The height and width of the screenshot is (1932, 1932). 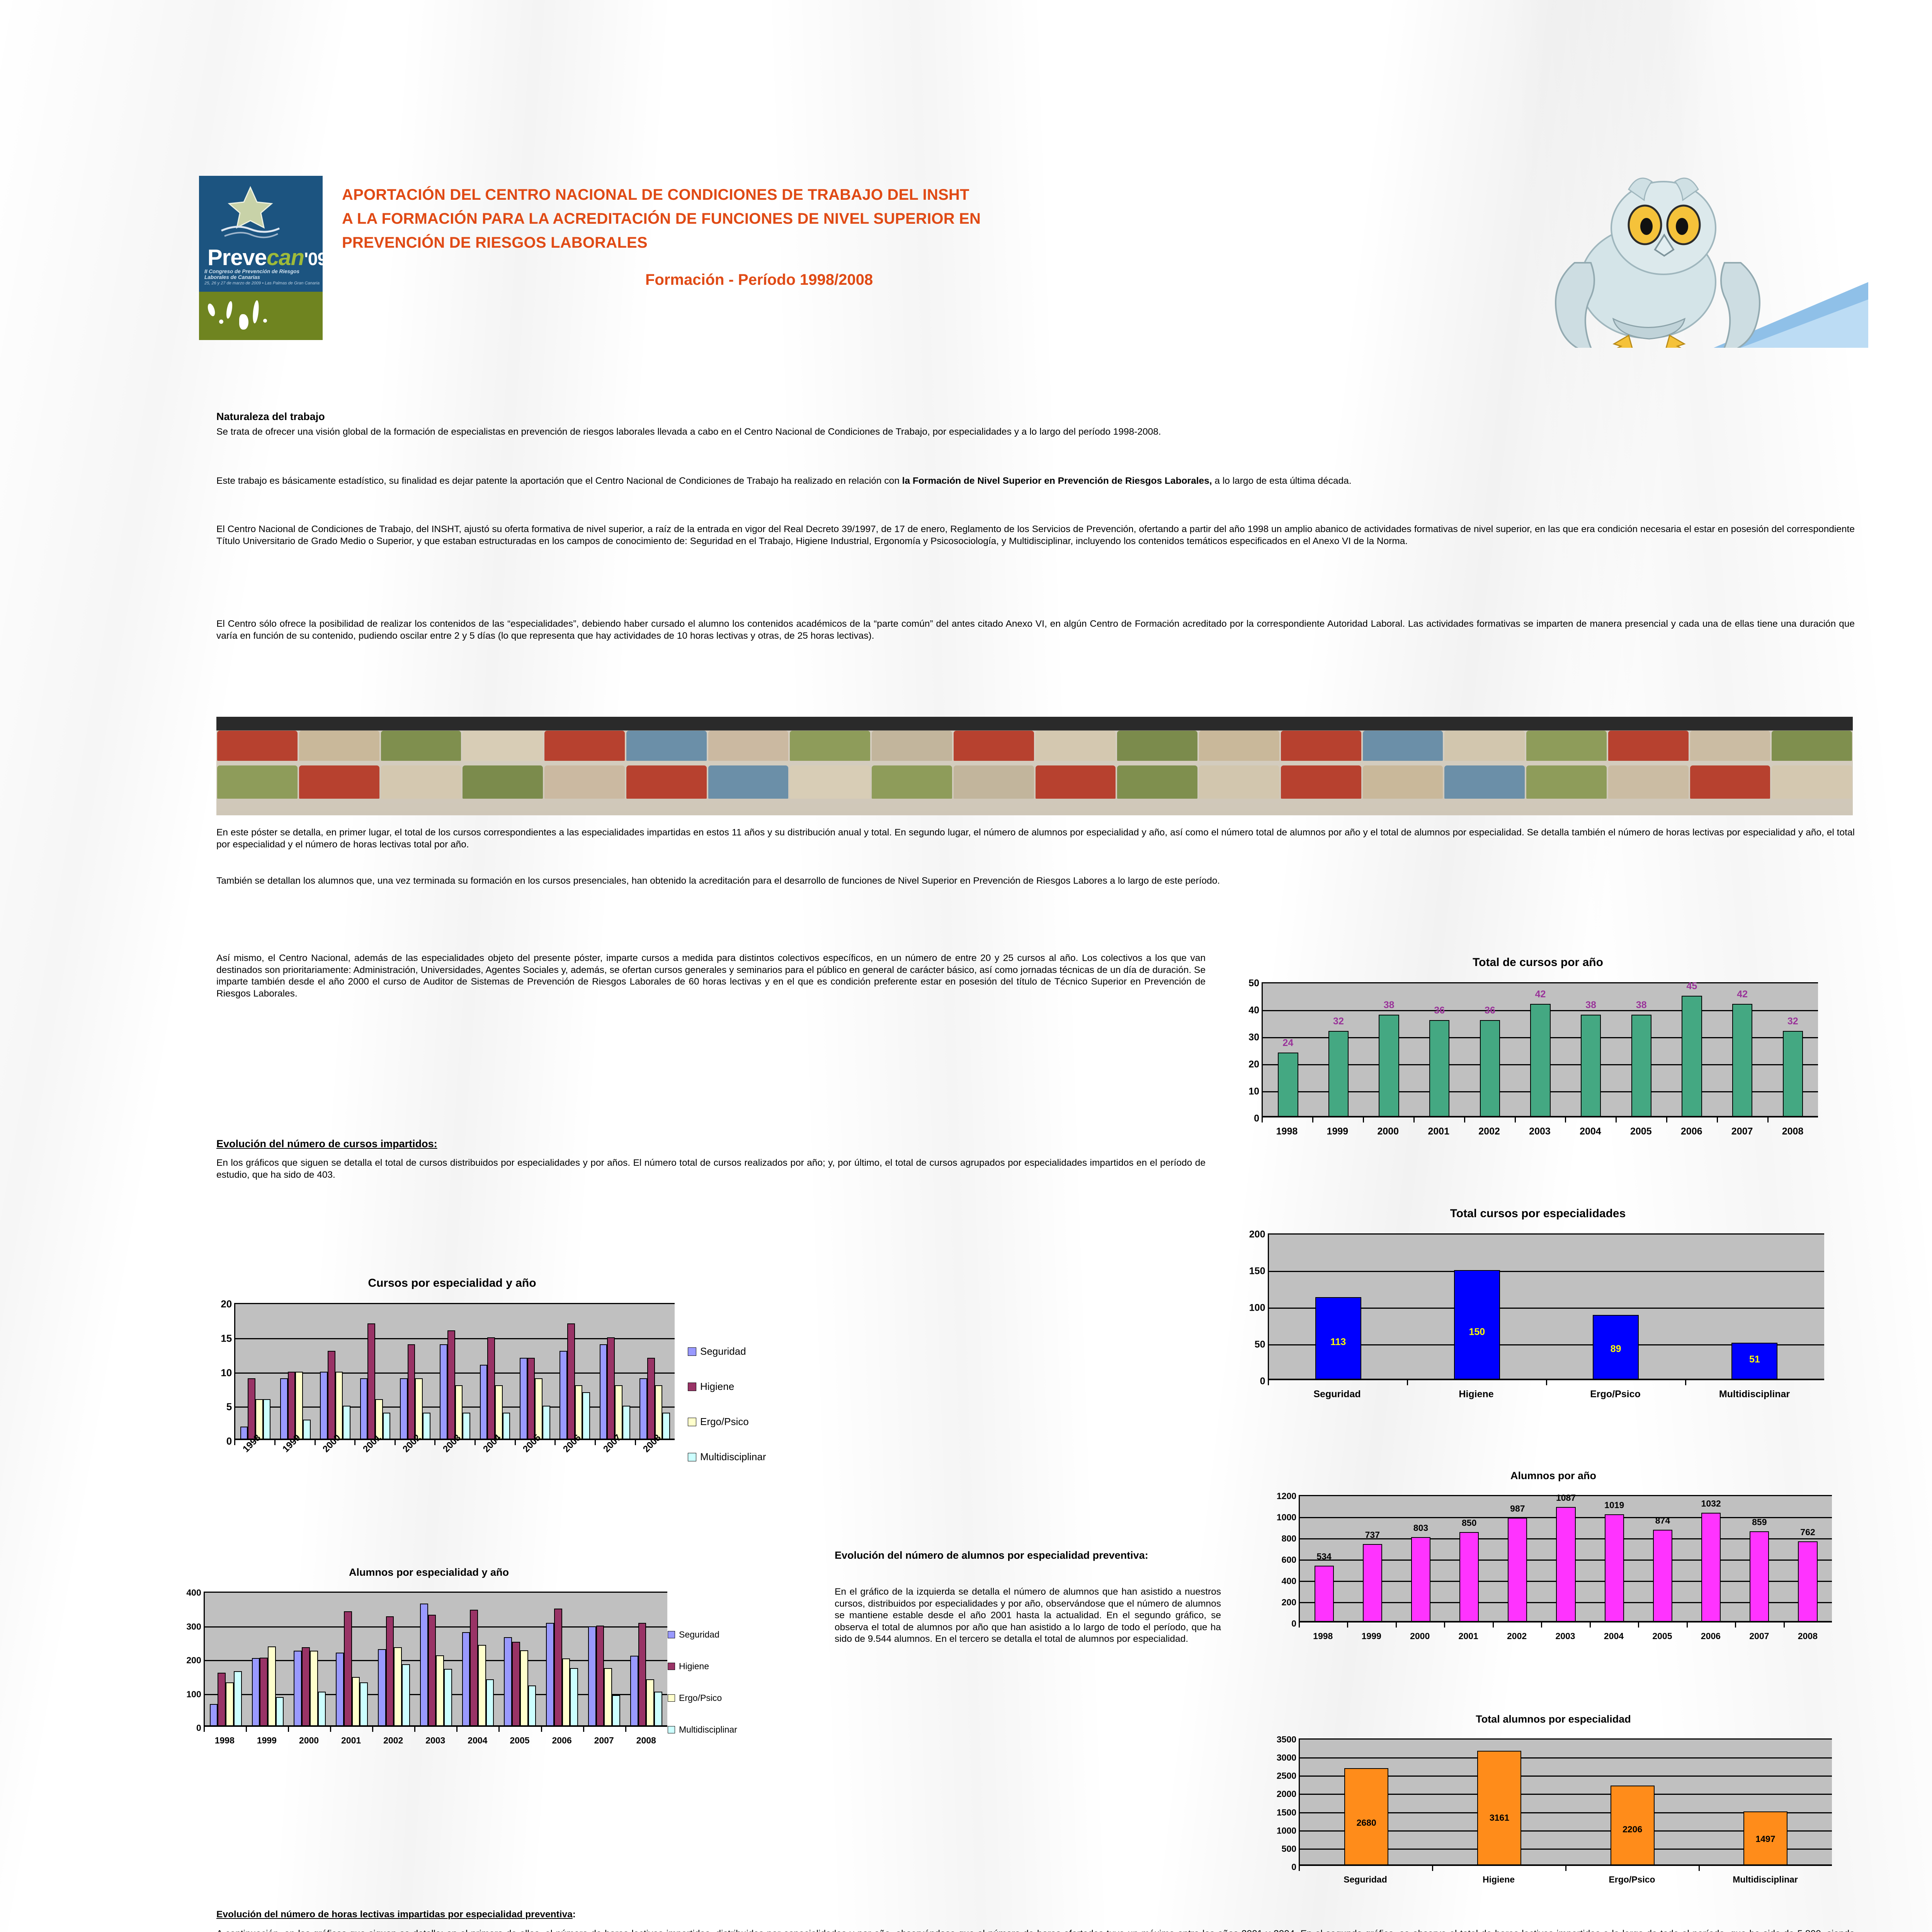 What do you see at coordinates (1254, 1064) in the screenshot?
I see `chart-y-tick-label: 20` at bounding box center [1254, 1064].